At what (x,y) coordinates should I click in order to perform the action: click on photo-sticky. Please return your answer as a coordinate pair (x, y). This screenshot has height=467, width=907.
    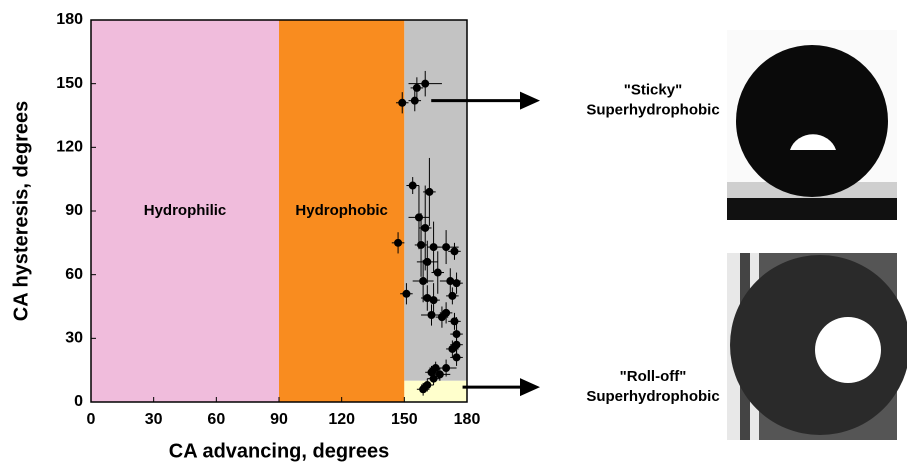
    Looking at the image, I should click on (812, 125).